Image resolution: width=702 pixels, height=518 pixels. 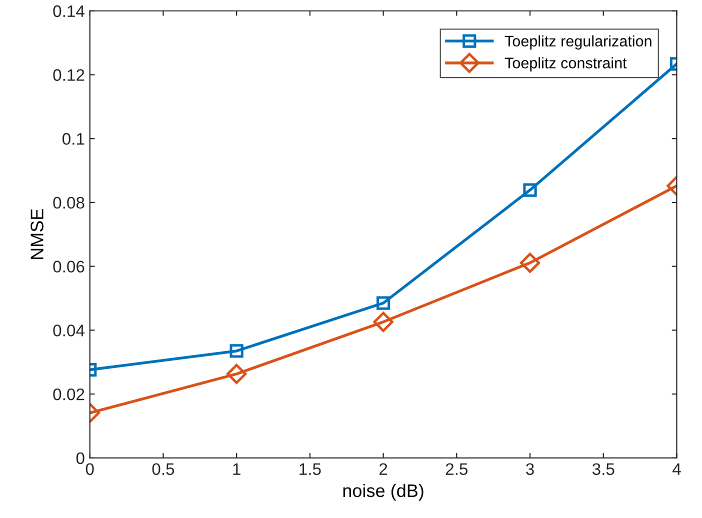 What do you see at coordinates (163, 469) in the screenshot?
I see `x-tick-label: 0.5` at bounding box center [163, 469].